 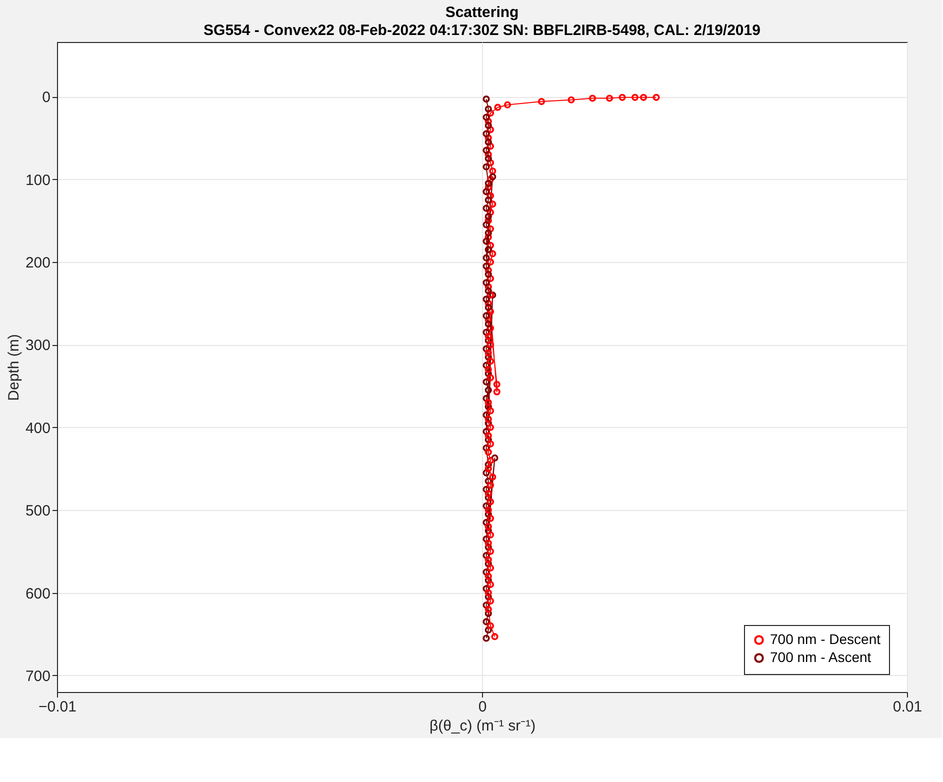 What do you see at coordinates (821, 657) in the screenshot?
I see `legend-label: 700 nm - Ascent` at bounding box center [821, 657].